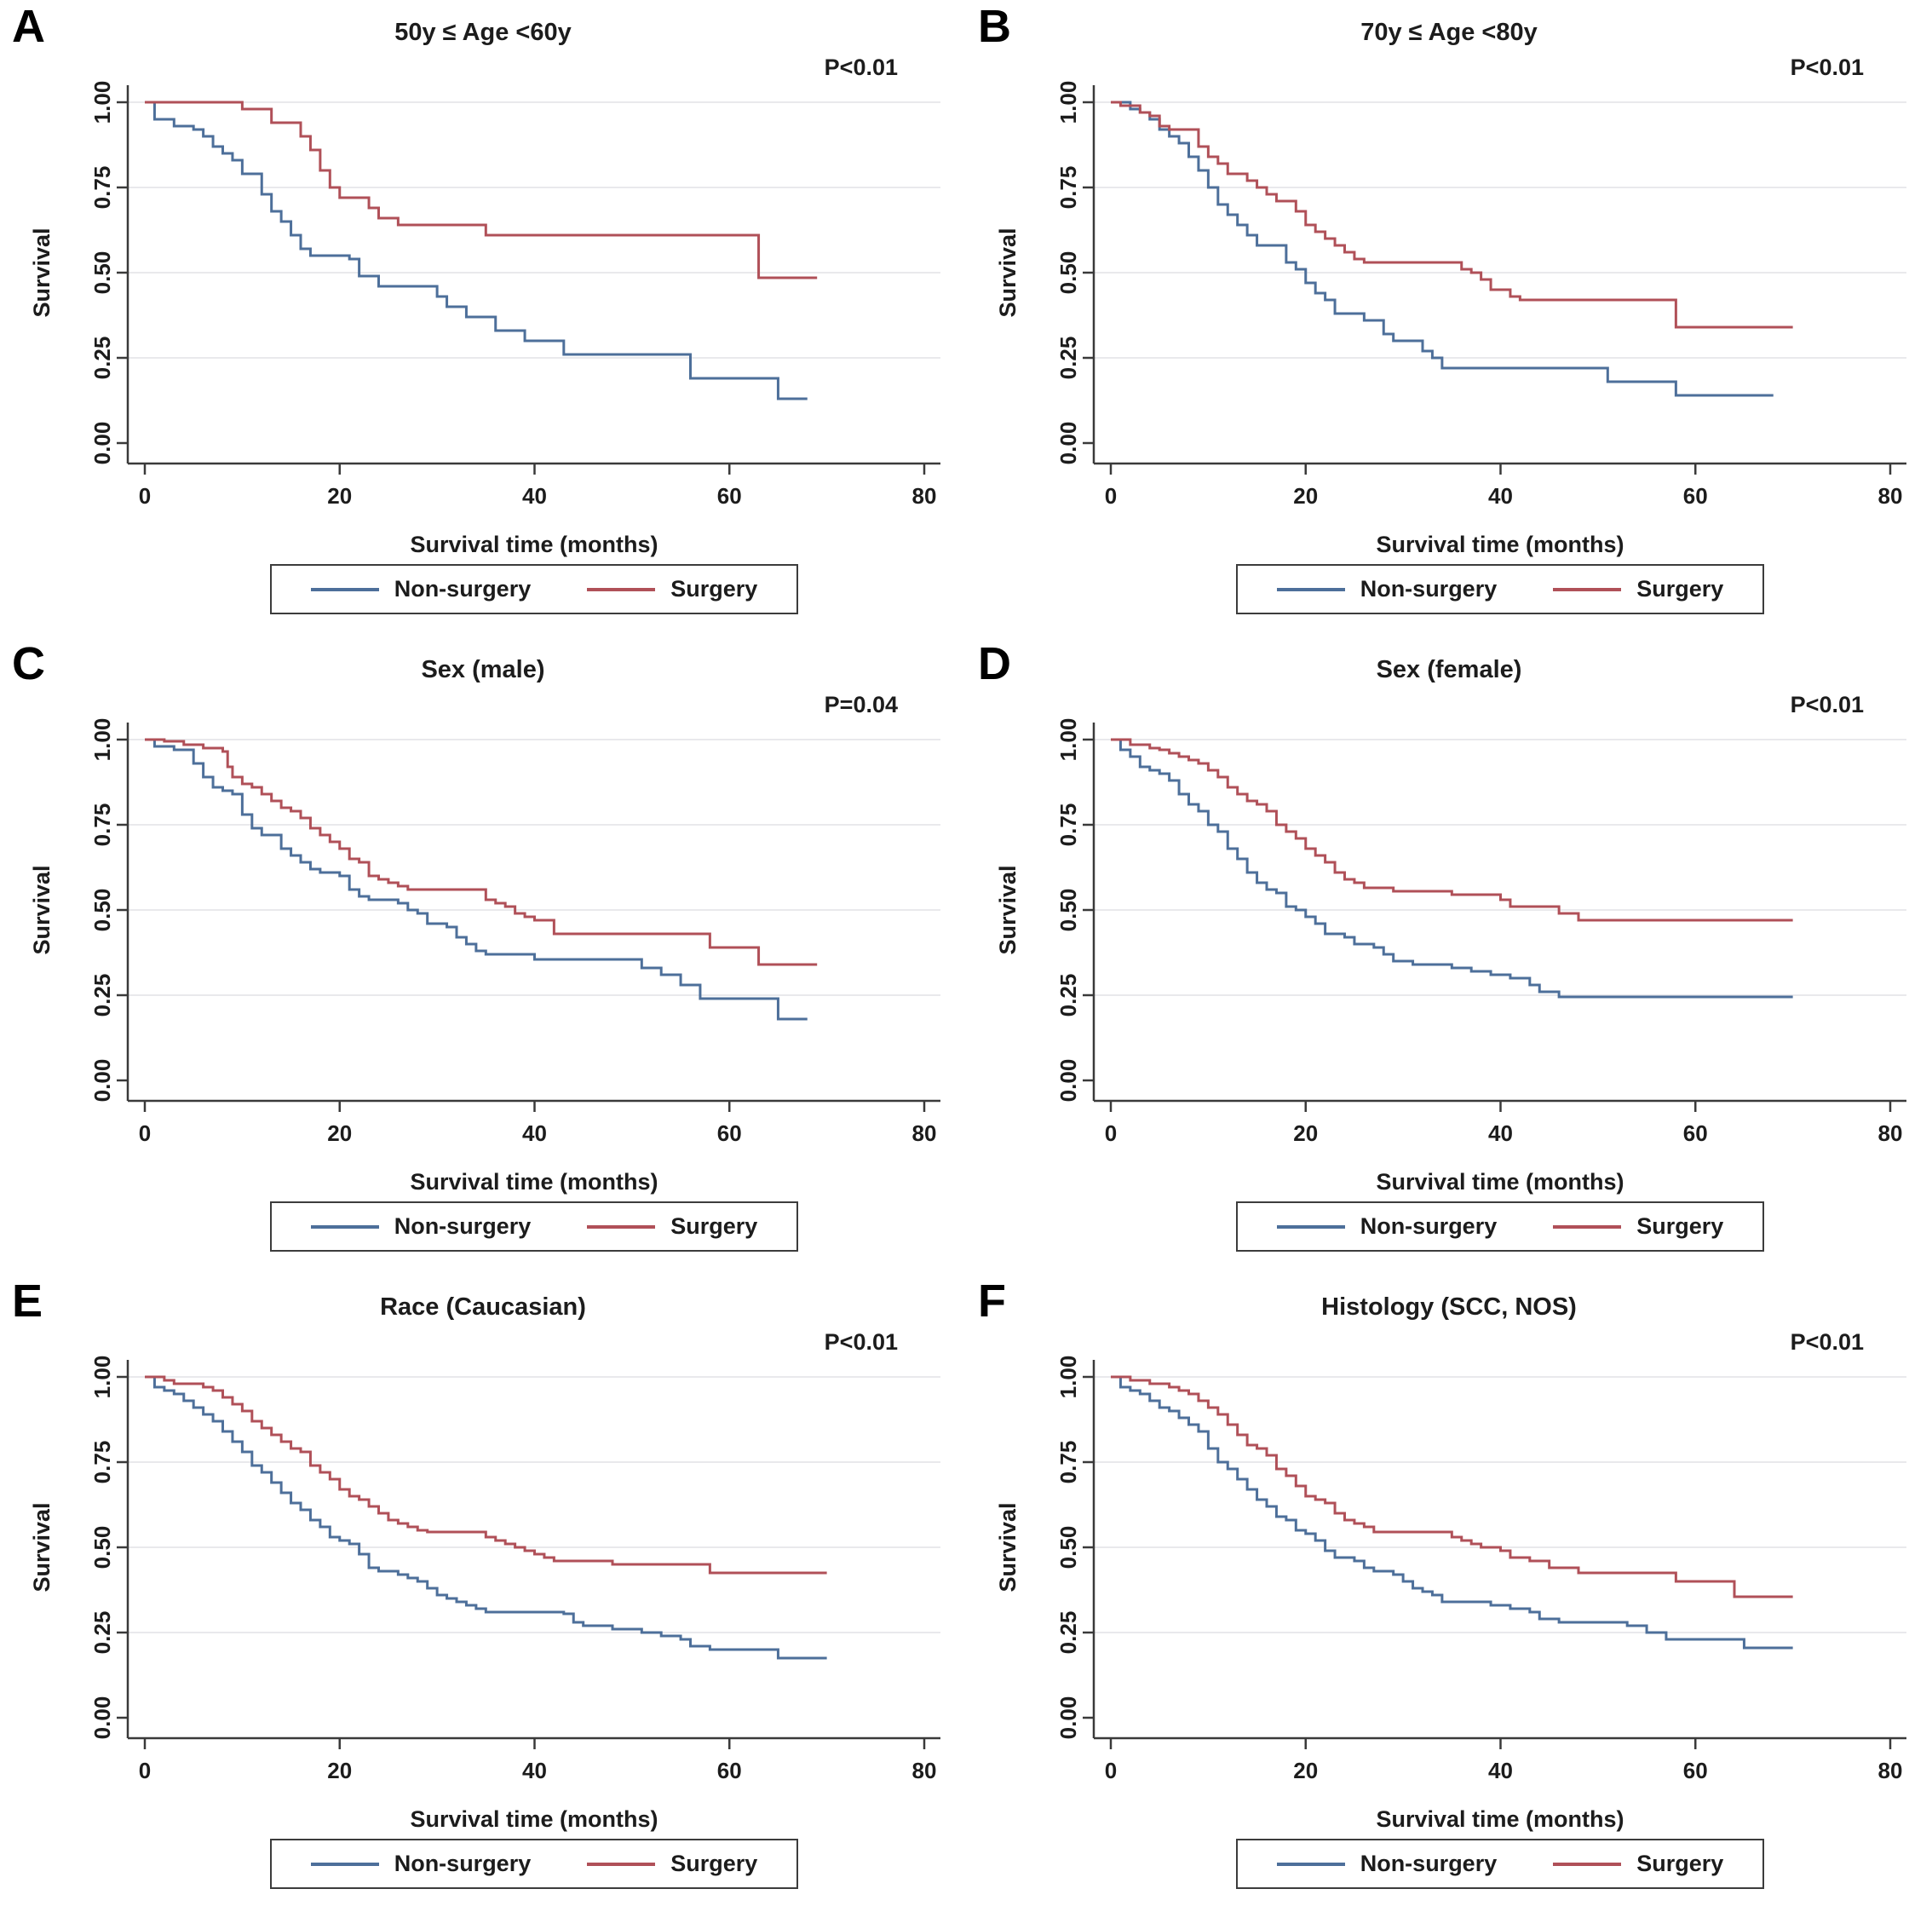  Describe the element at coordinates (29, 663) in the screenshot. I see `panel-letter: C` at that location.